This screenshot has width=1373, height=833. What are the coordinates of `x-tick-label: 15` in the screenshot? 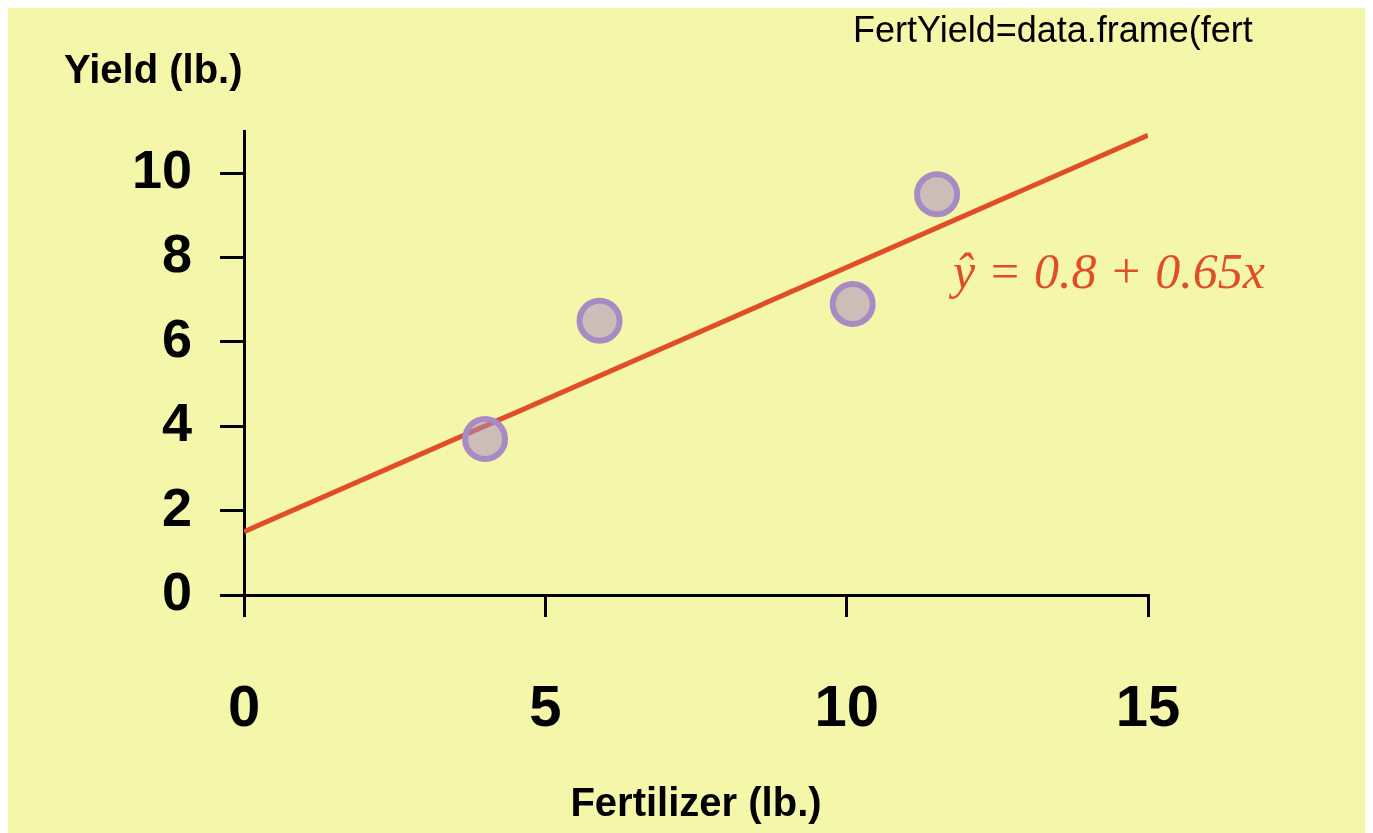 It's located at (1148, 705).